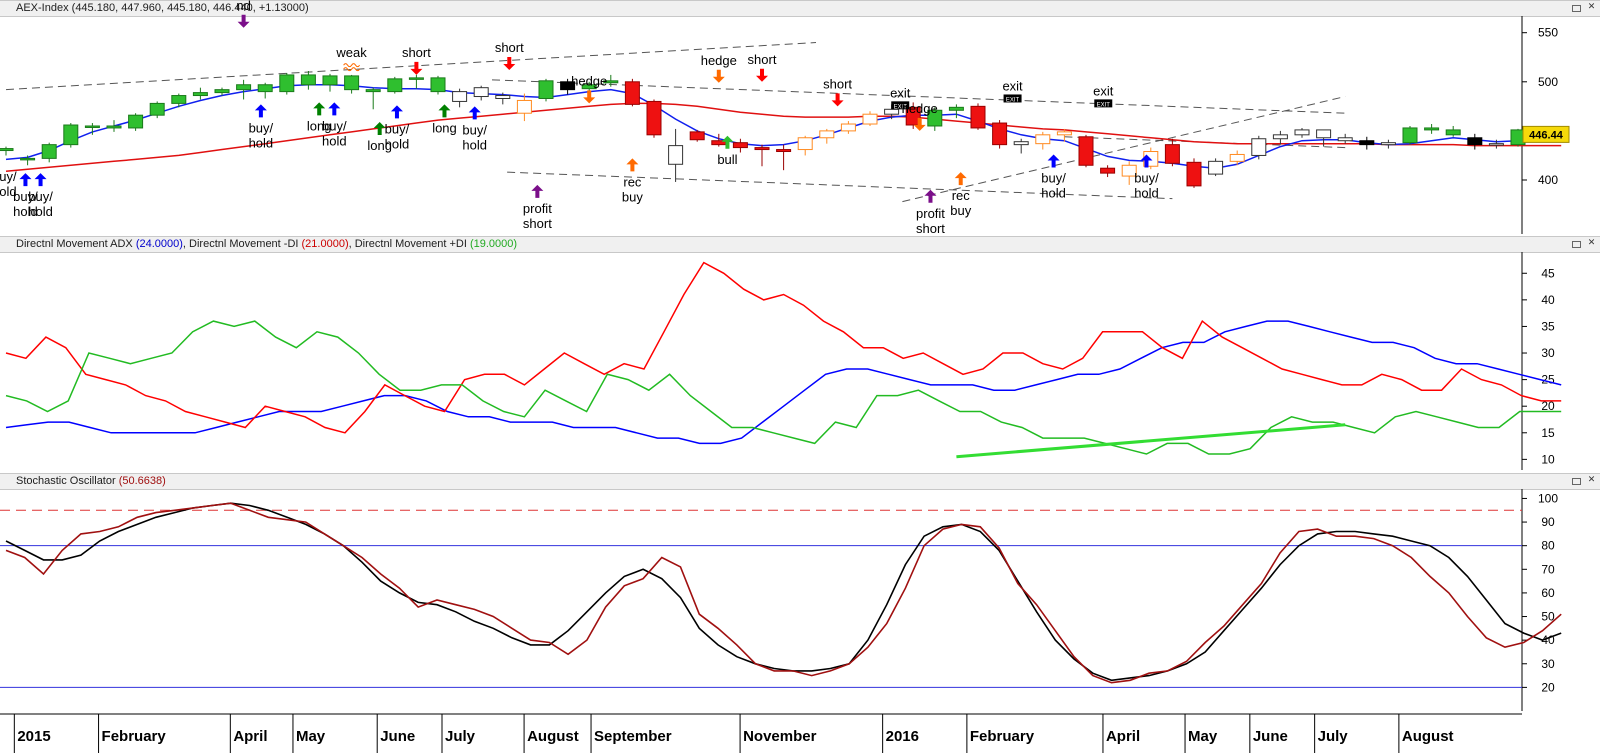 This screenshot has width=1600, height=753. What do you see at coordinates (1548, 546) in the screenshot?
I see `y-tick-label: 80` at bounding box center [1548, 546].